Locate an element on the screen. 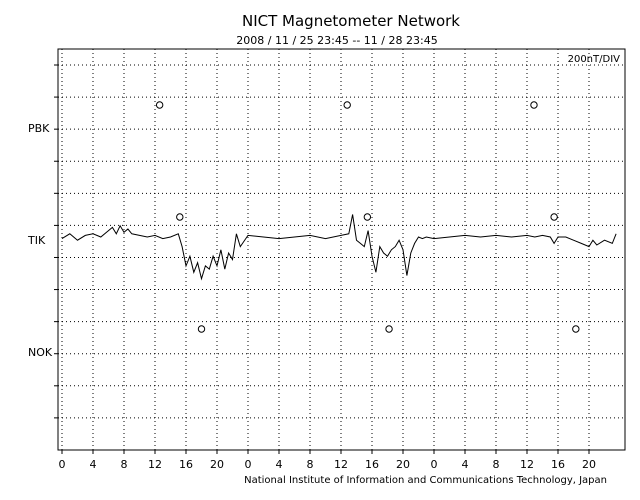  series-lines is located at coordinates (339, 247).